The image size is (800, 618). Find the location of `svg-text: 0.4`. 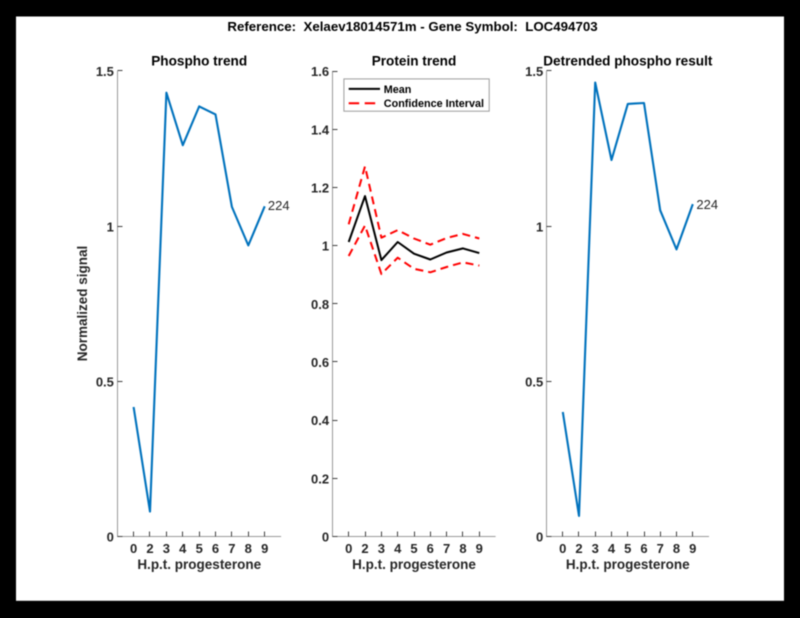

svg-text: 0.4 is located at coordinates (320, 420).